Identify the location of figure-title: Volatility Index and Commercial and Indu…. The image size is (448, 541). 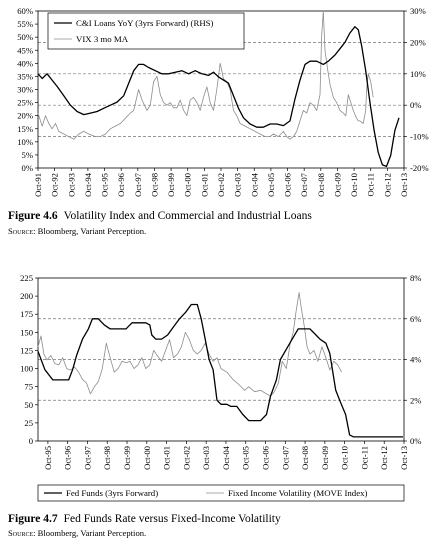
(187, 216).